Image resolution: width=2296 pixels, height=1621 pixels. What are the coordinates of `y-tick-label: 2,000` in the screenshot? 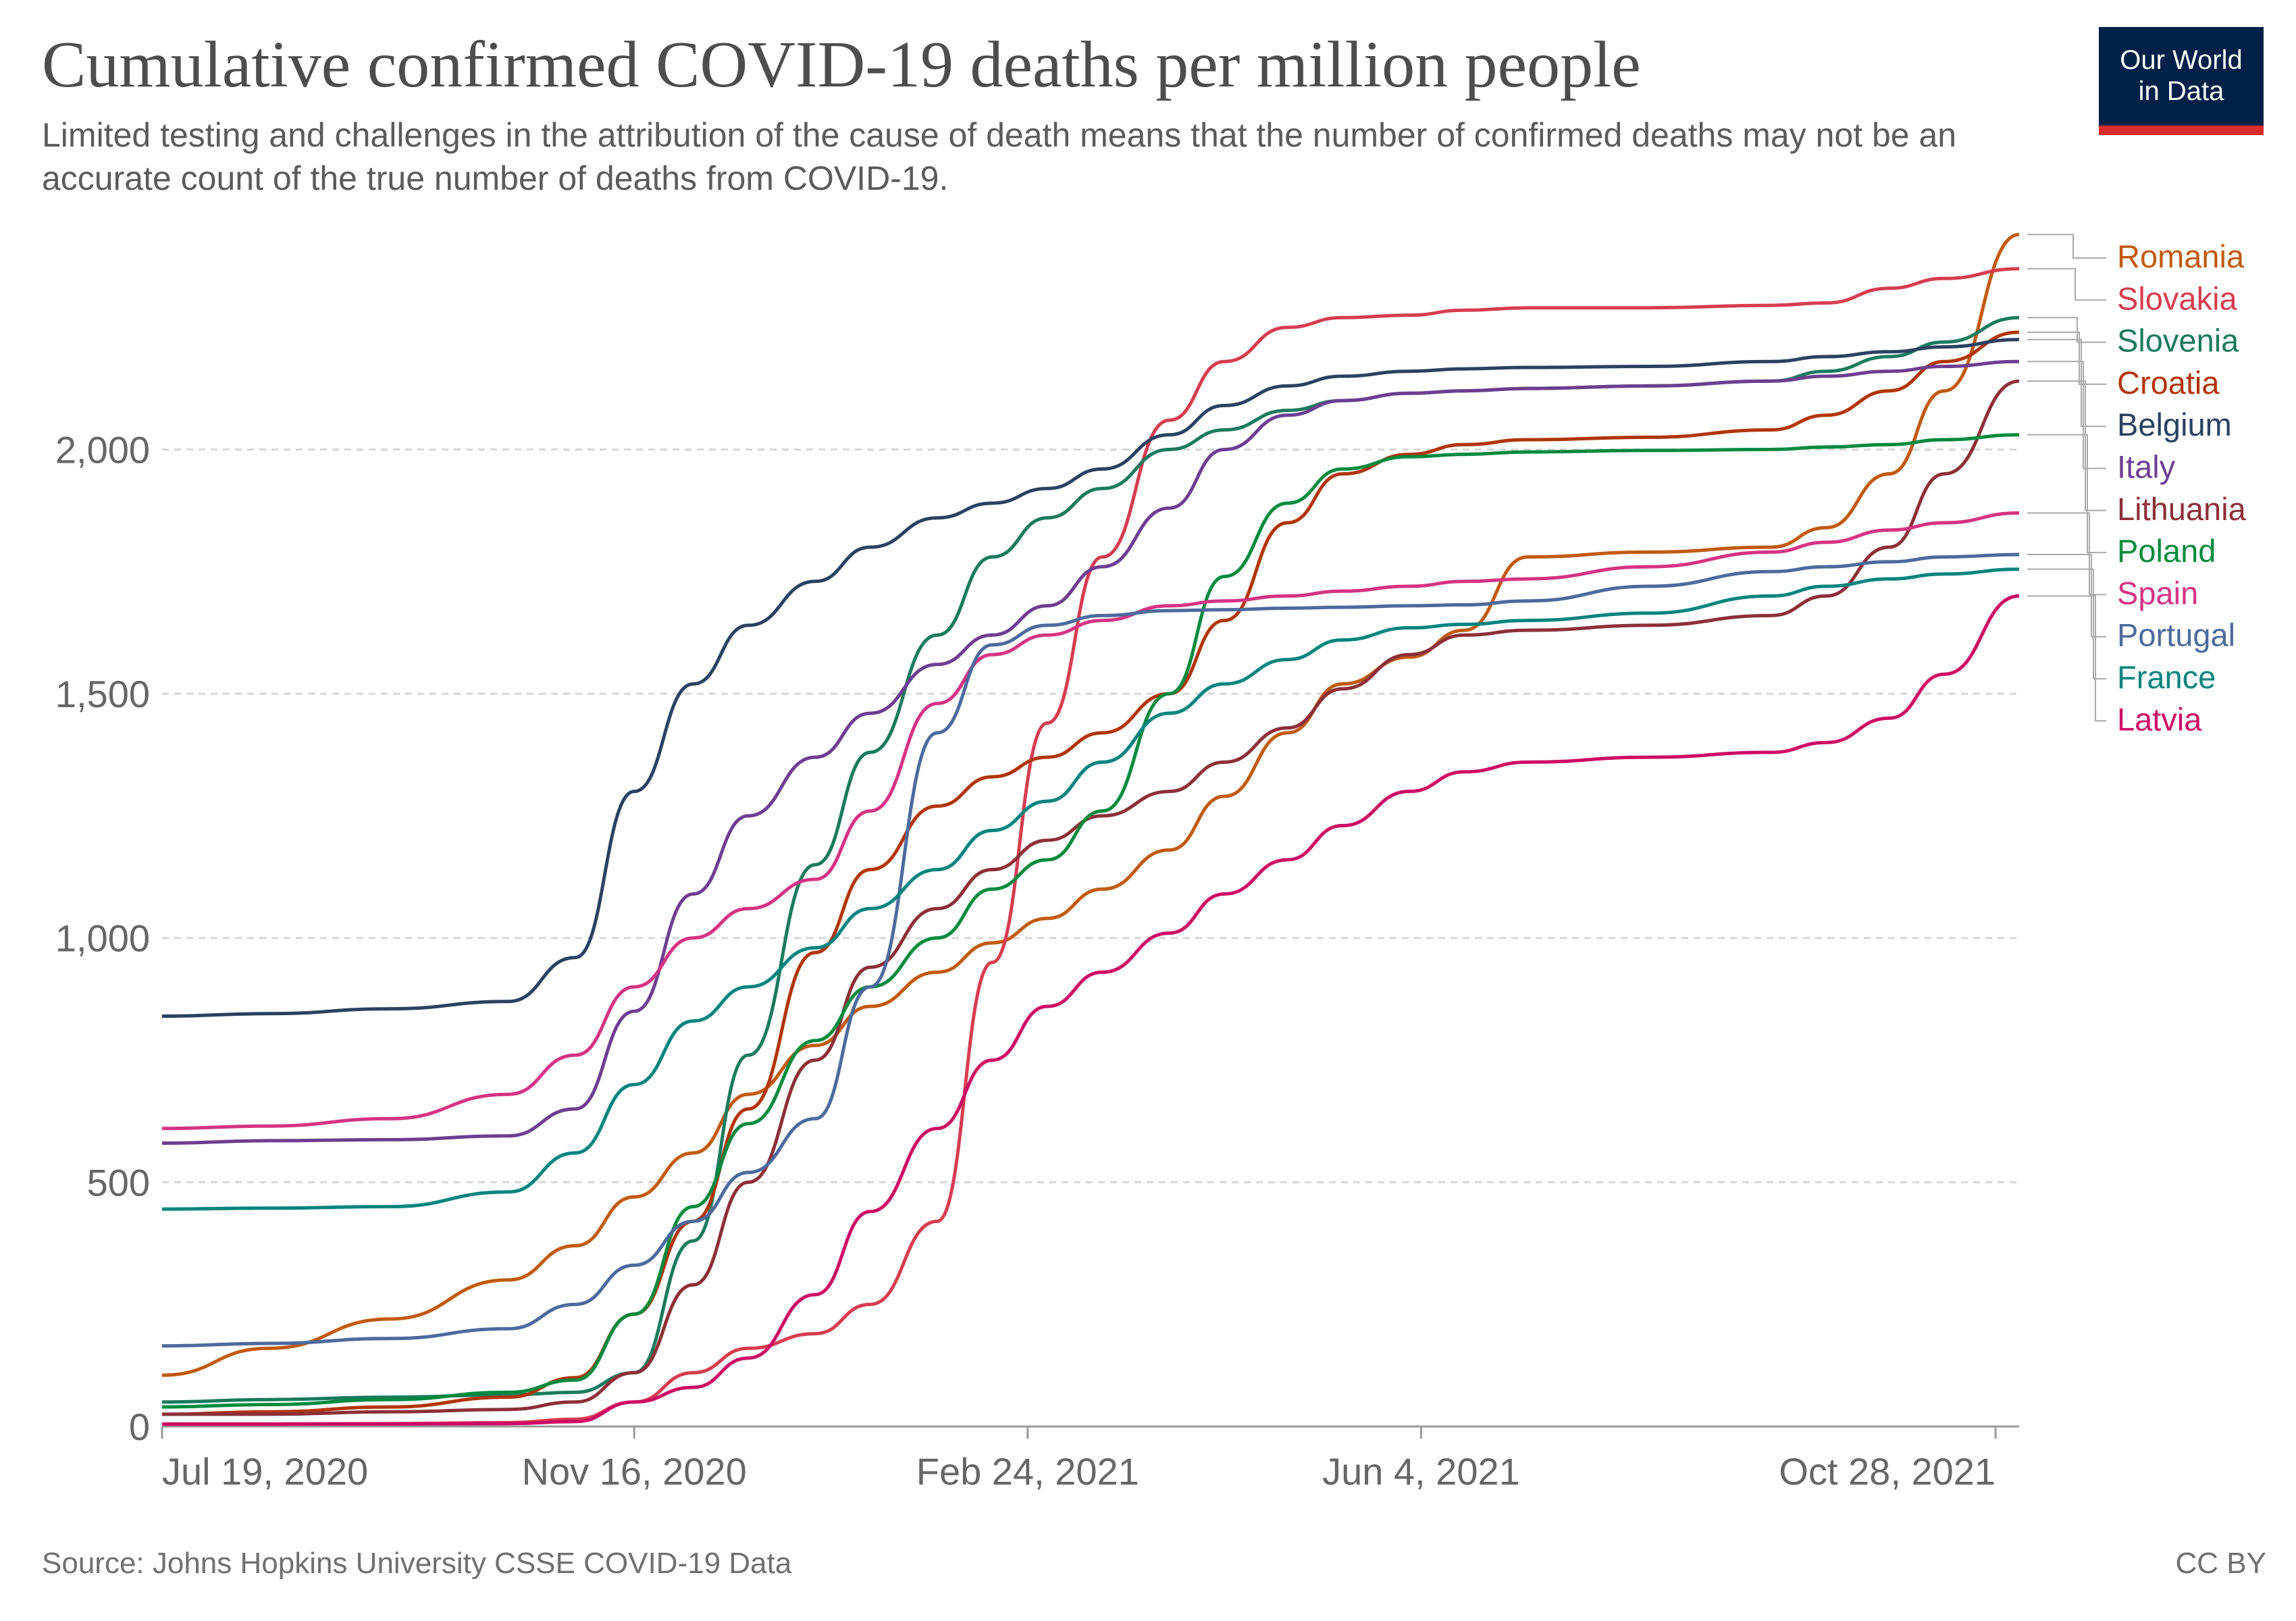 It's located at (102, 449).